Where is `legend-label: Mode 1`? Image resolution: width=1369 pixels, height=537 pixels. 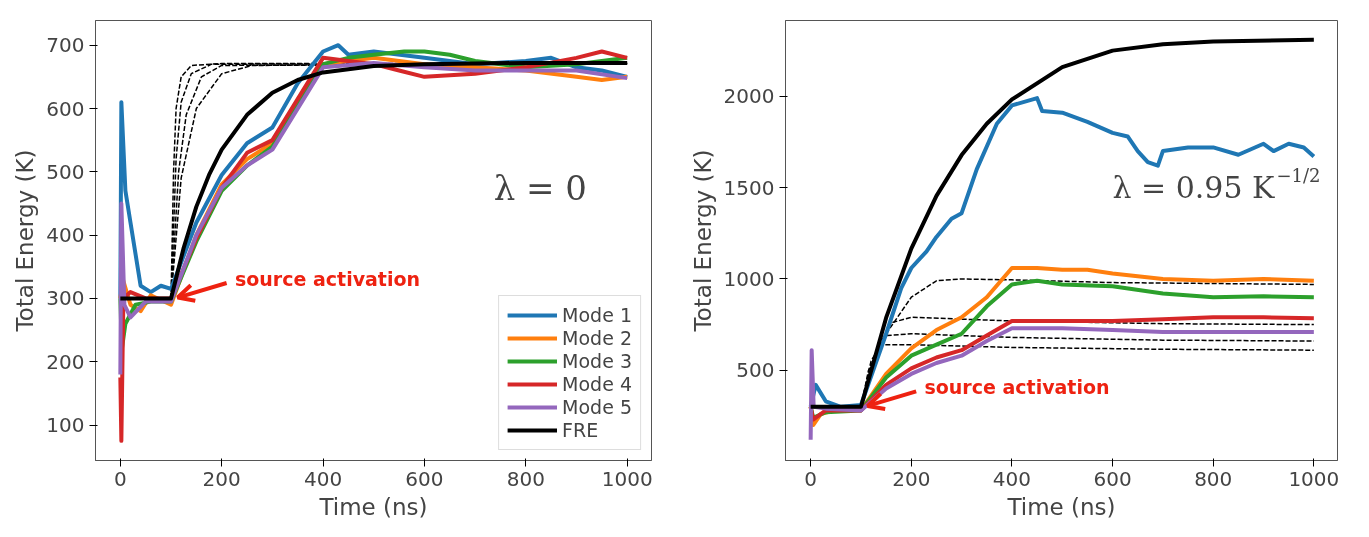 legend-label: Mode 1 is located at coordinates (597, 315).